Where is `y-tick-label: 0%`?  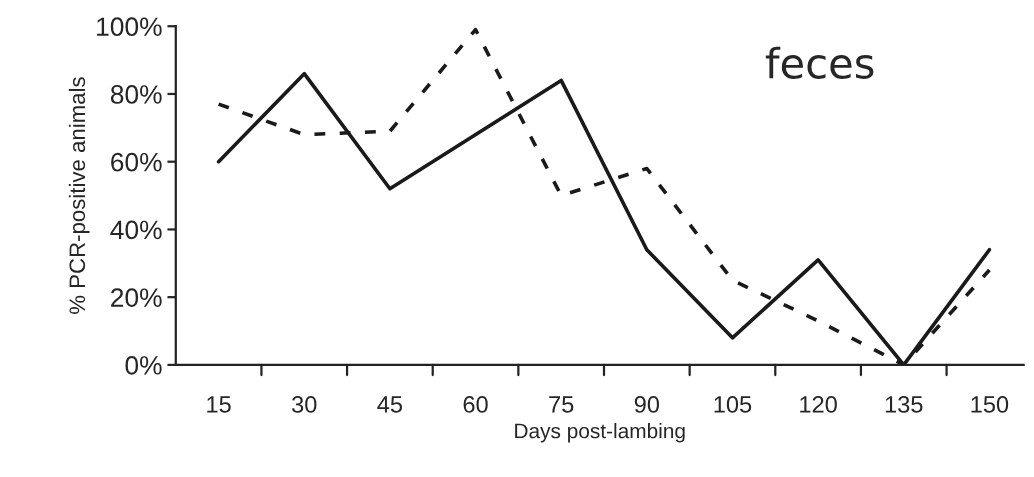
y-tick-label: 0% is located at coordinates (143, 365).